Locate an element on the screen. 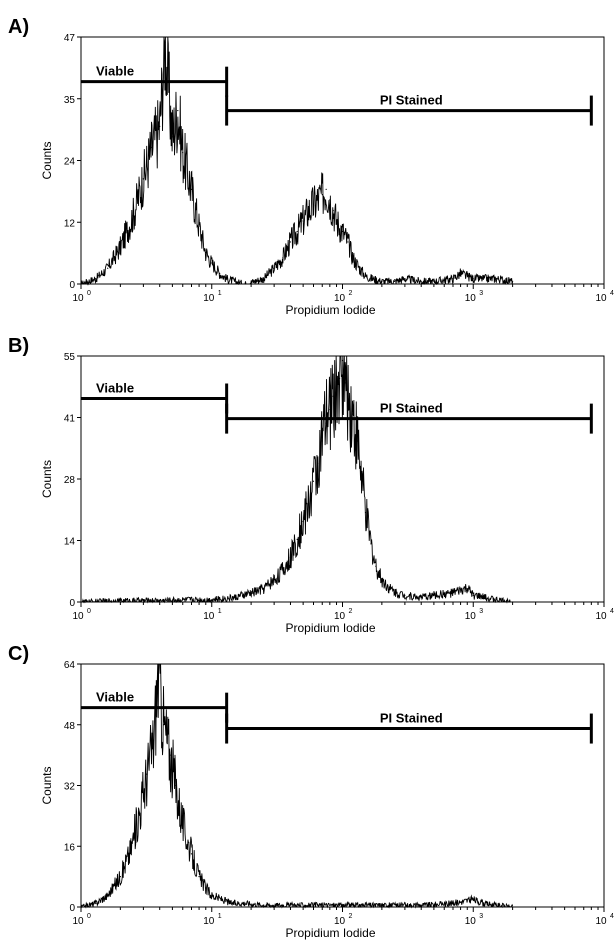 This screenshot has width=614, height=952. x-tick-exponent: 1 is located at coordinates (220, 293).